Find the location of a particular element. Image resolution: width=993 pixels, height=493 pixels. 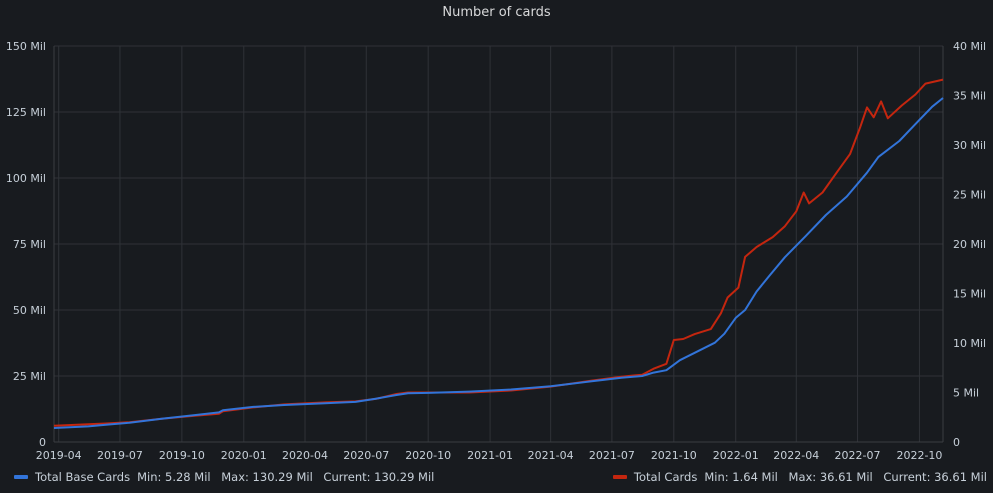

x-tick-label: 2020-07 is located at coordinates (366, 455).